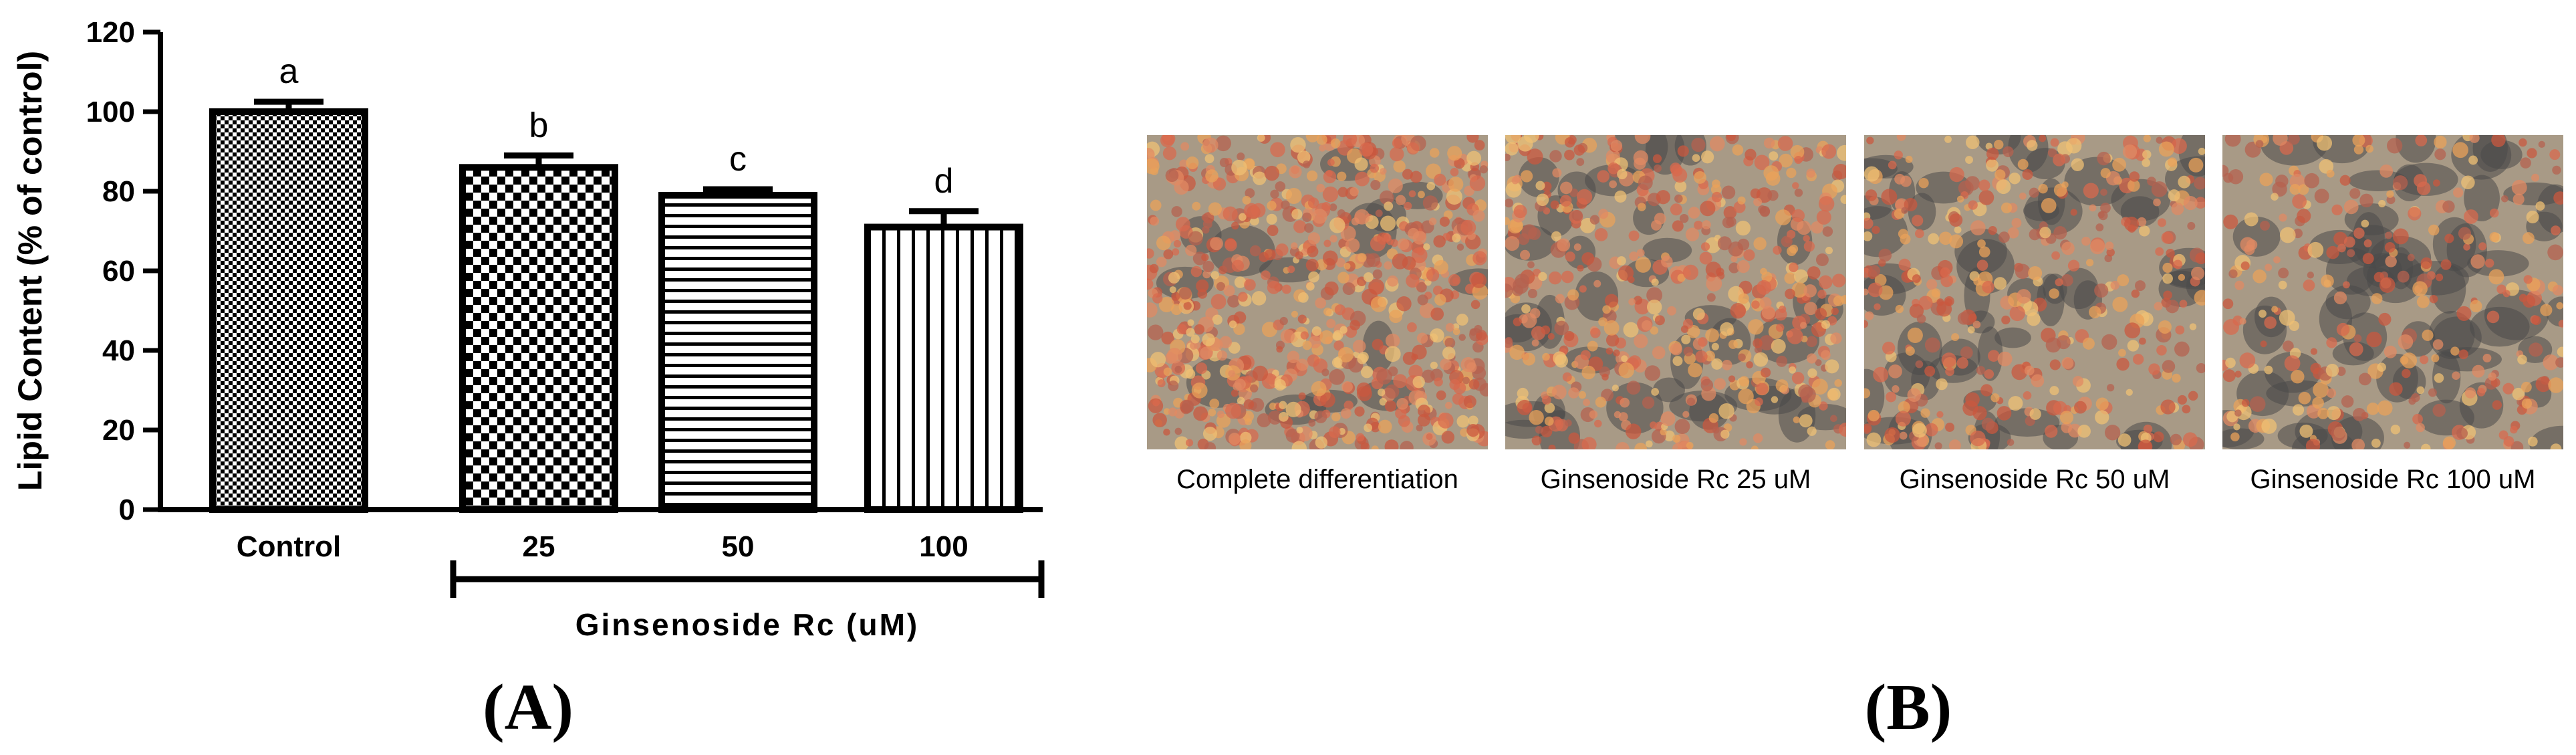 This screenshot has height=755, width=2576. I want to click on y-tick-label: 120, so click(110, 32).